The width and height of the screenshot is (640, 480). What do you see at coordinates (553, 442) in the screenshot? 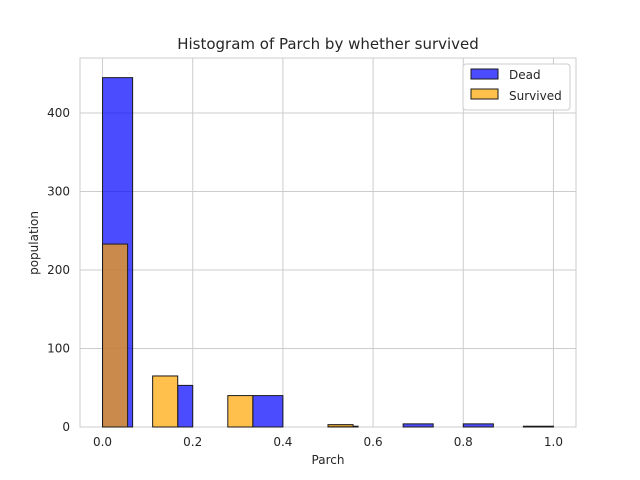
I see `x-tick-label: 1.0` at bounding box center [553, 442].